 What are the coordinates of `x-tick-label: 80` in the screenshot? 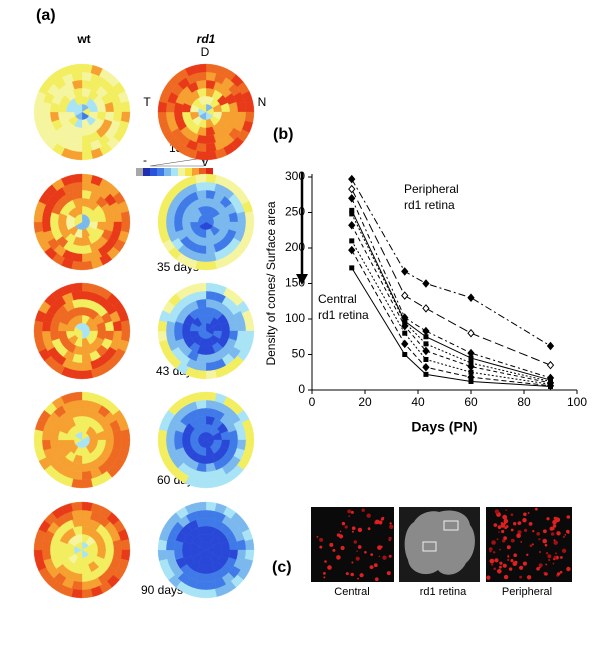 It's located at (524, 402).